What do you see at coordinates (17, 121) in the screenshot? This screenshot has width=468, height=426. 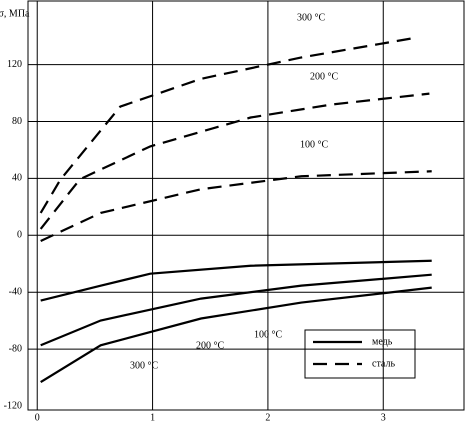 I see `y-tick-label: 80` at bounding box center [17, 121].